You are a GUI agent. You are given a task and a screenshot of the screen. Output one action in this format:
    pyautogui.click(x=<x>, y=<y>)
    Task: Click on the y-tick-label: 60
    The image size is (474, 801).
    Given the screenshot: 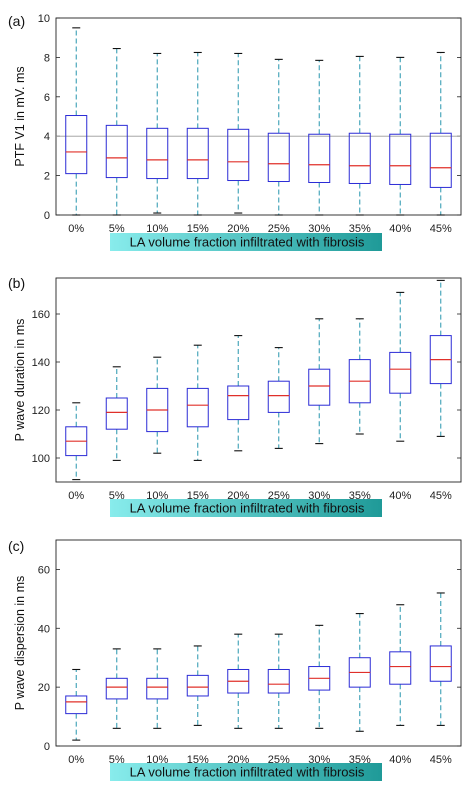 What is the action you would take?
    pyautogui.click(x=44, y=570)
    